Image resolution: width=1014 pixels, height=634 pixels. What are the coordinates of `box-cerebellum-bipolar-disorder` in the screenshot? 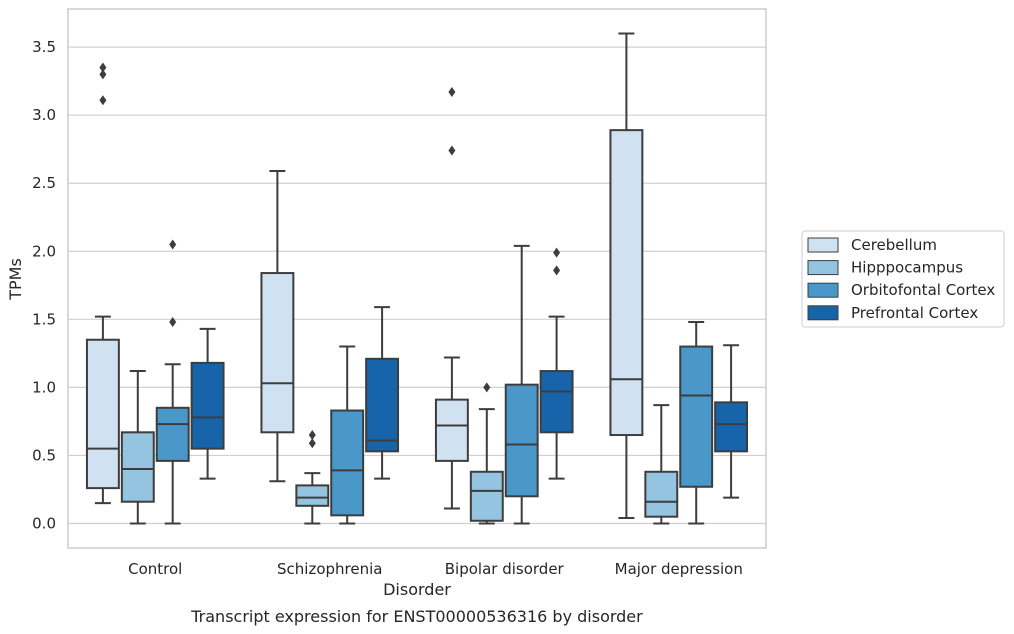 It's located at (451, 298).